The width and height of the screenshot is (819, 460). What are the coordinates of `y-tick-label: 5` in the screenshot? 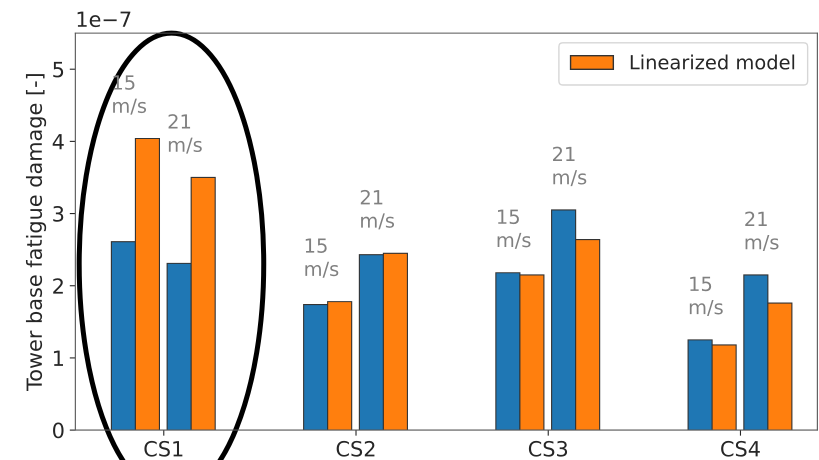 It's located at (58, 70).